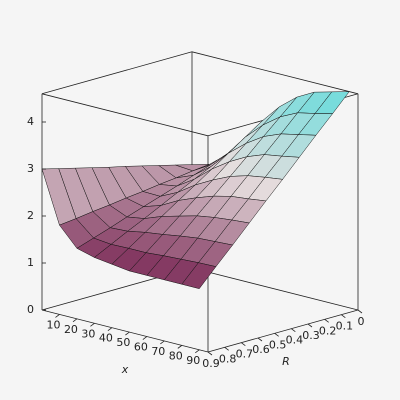 The width and height of the screenshot is (400, 400). I want to click on r-axis-label: R, so click(286, 361).